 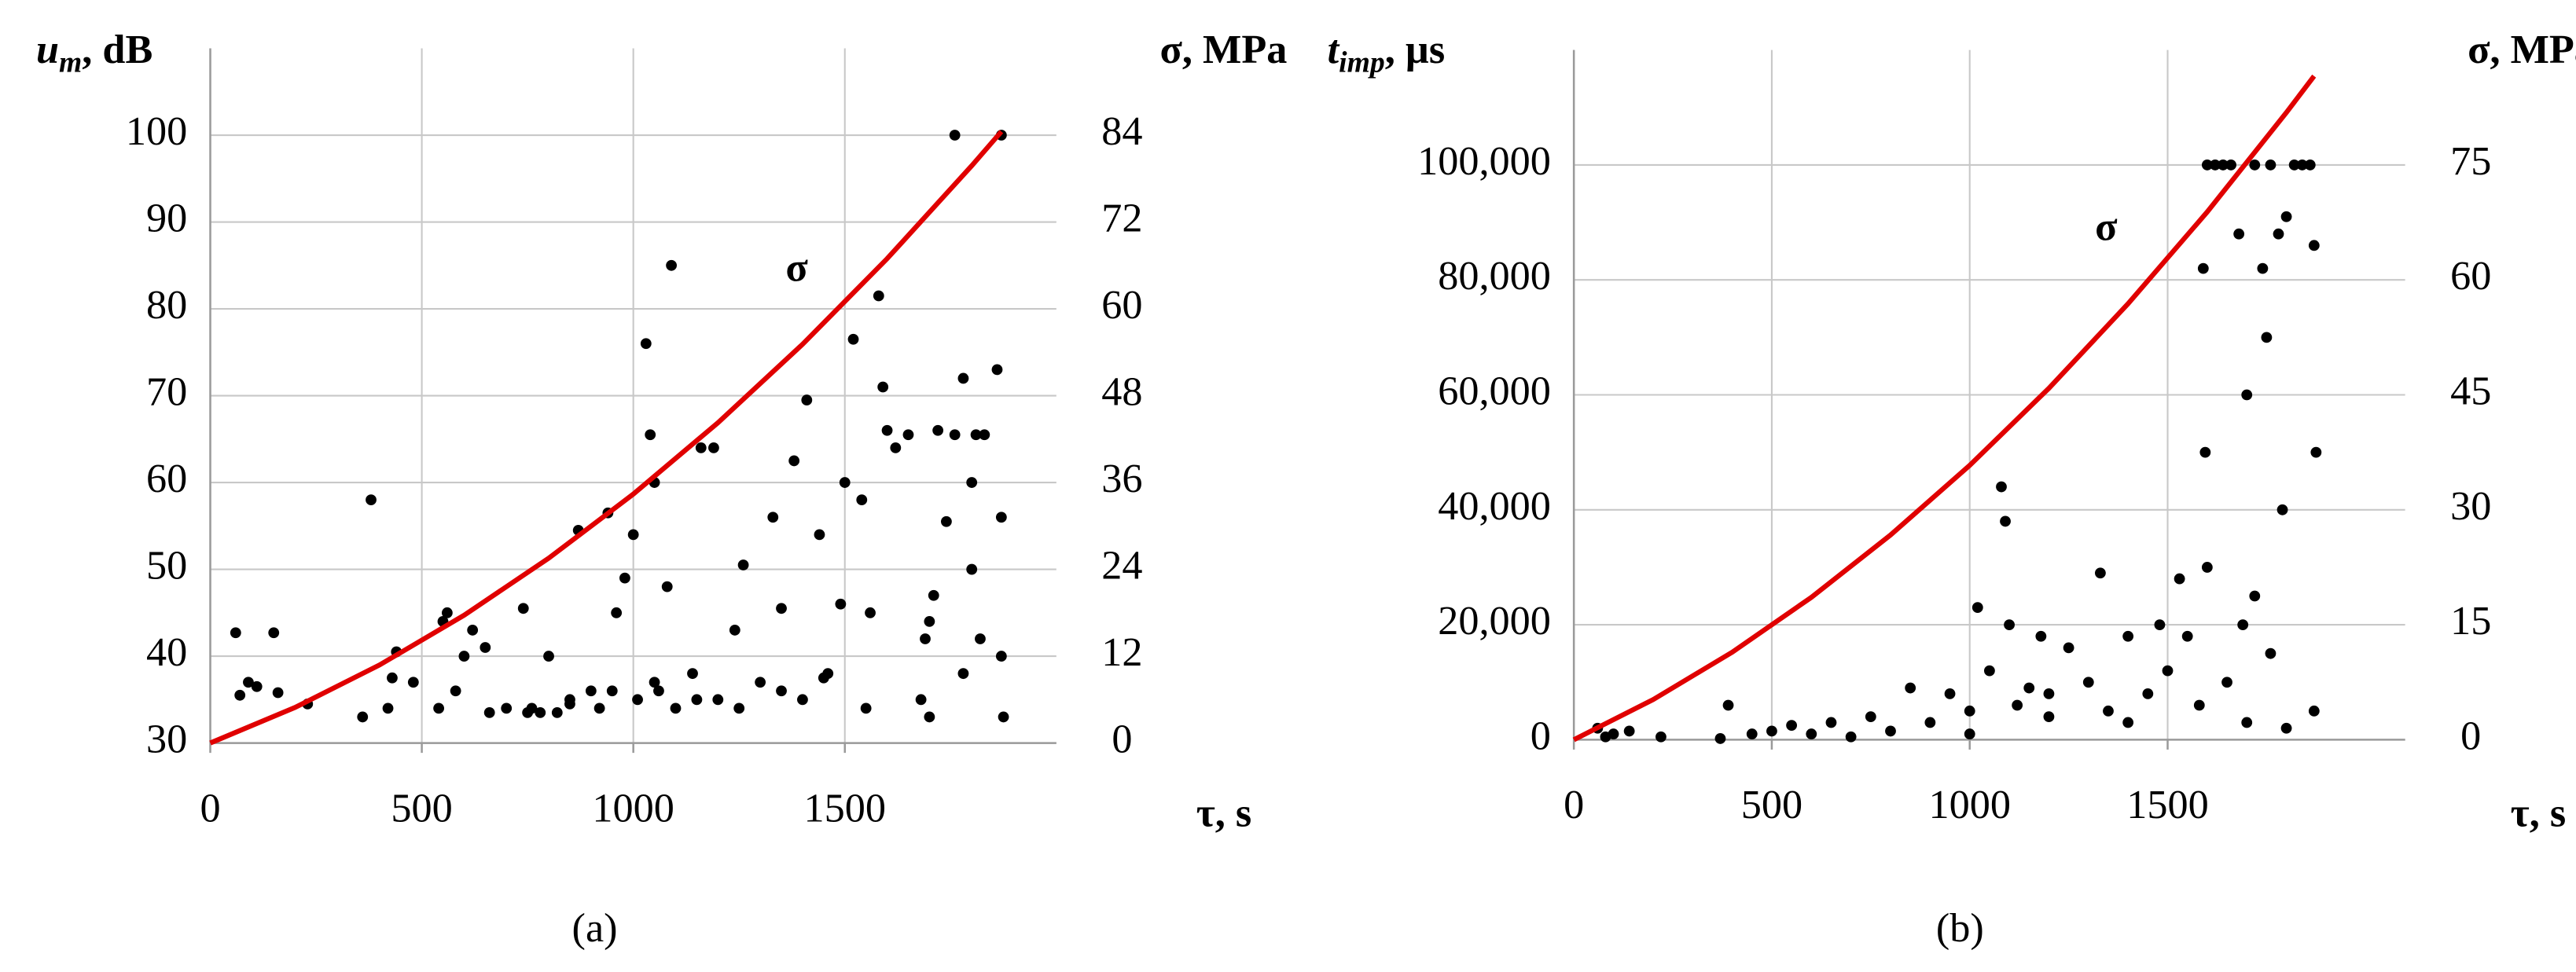 I want to click on x-axis-label: τ, s, so click(x=1224, y=813).